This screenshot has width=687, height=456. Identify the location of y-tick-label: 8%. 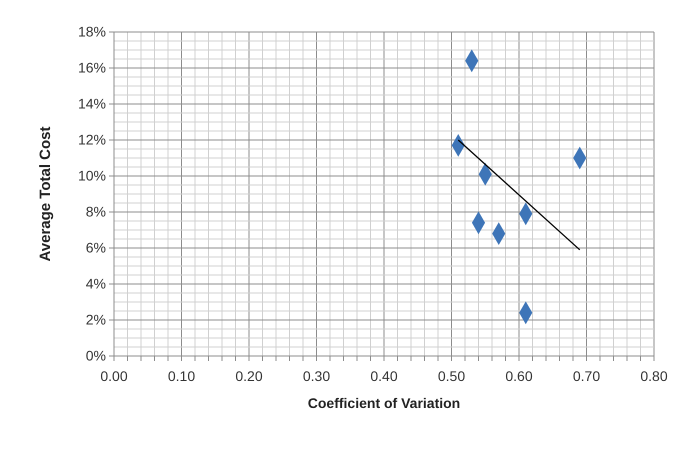
(96, 211).